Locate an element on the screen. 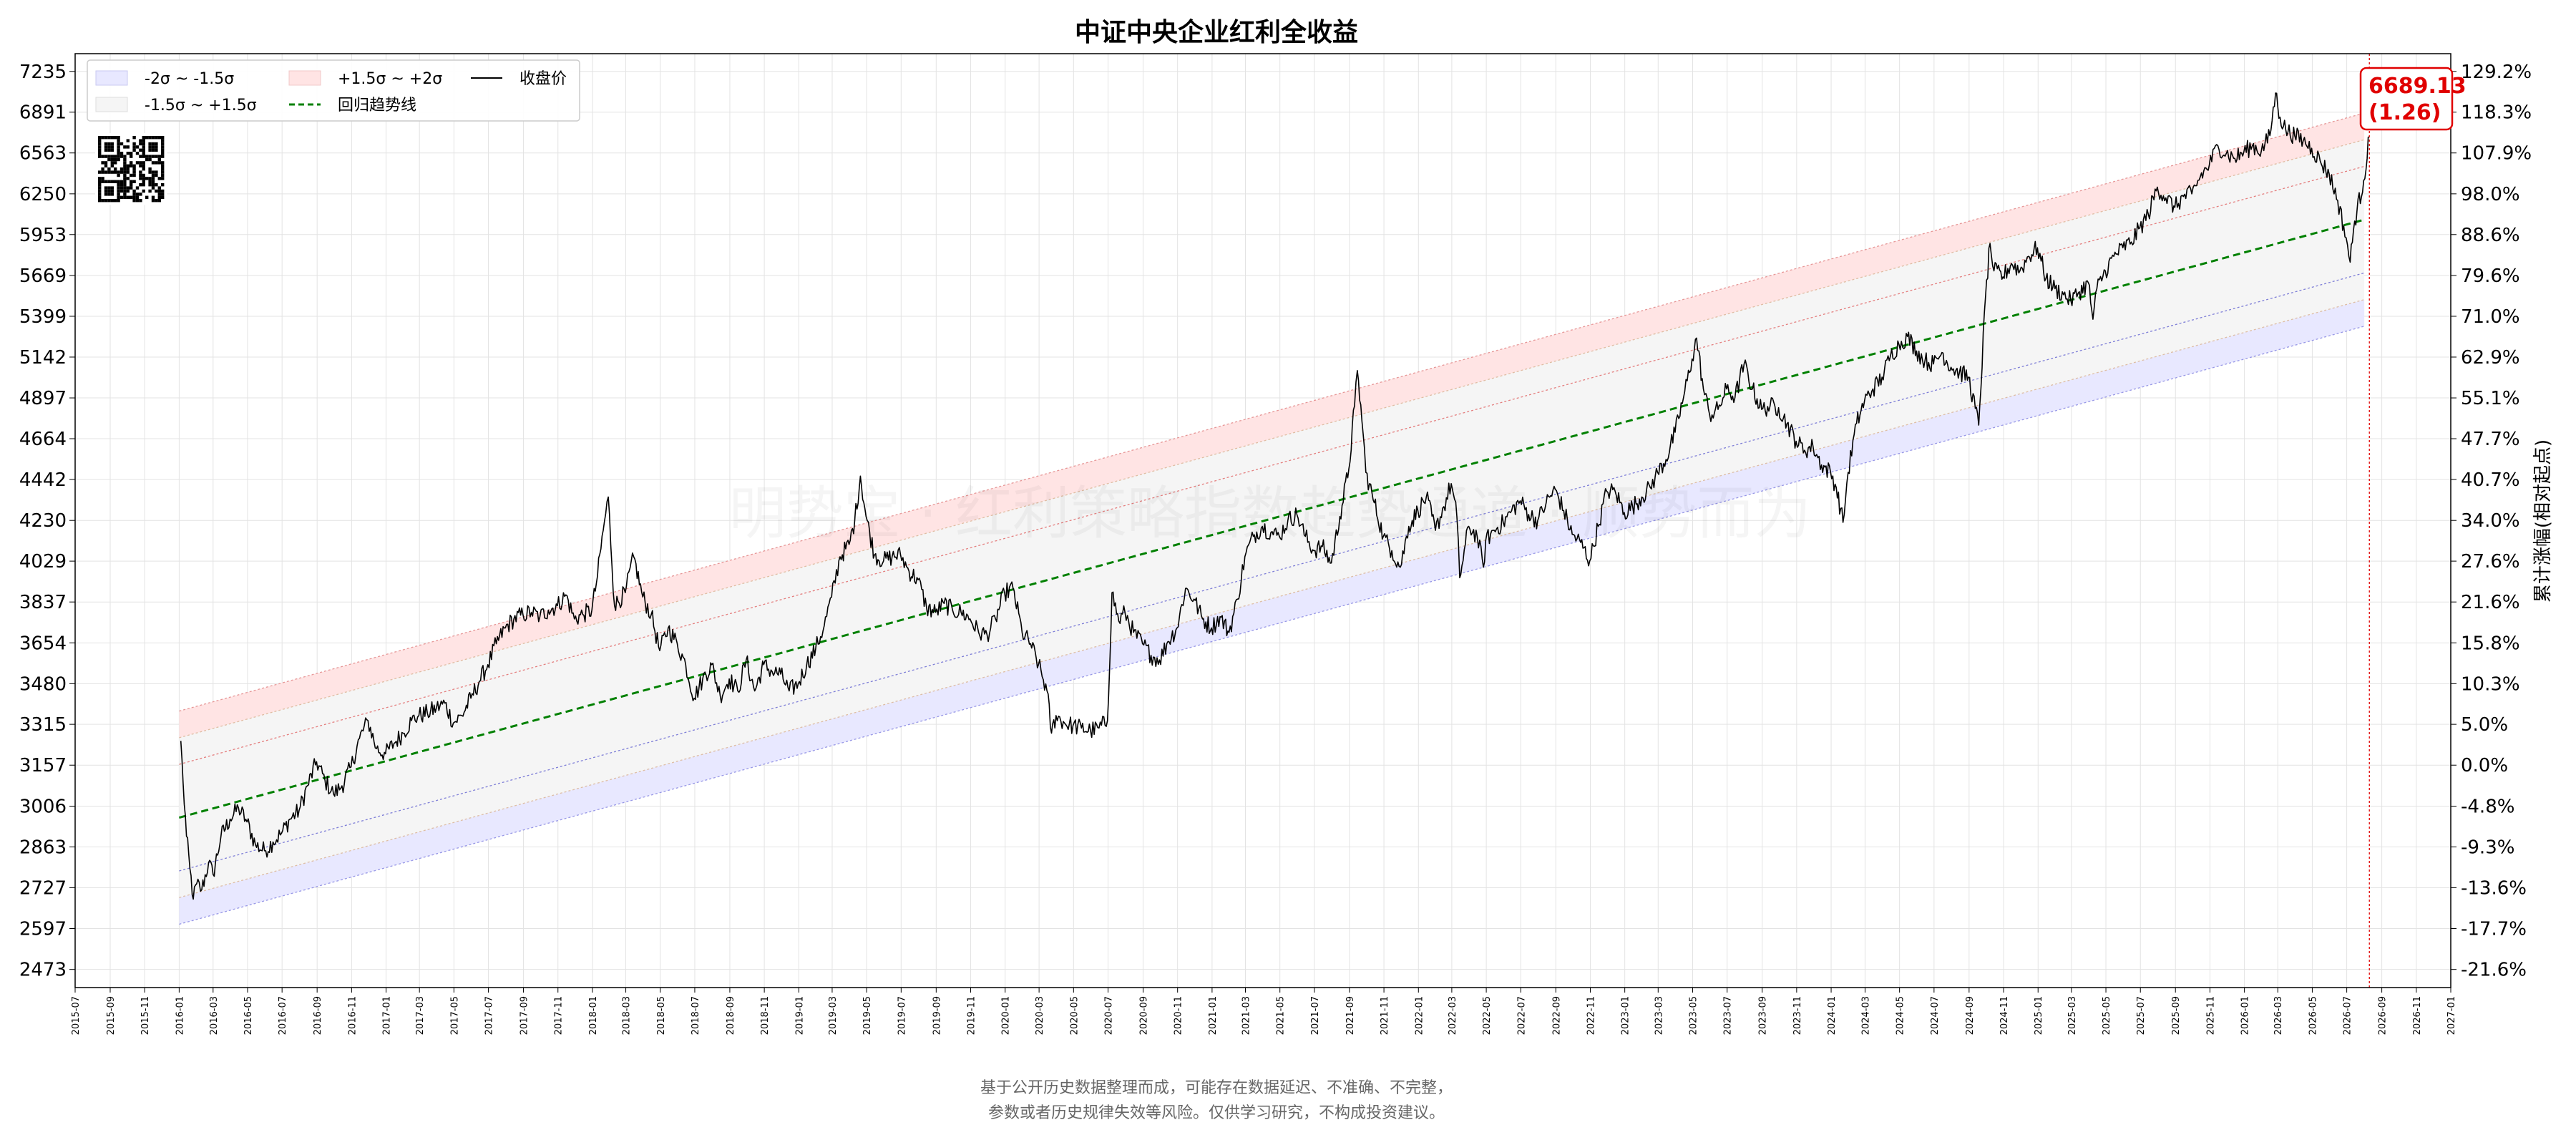  x-tick-label: 2018-05 is located at coordinates (661, 1015).